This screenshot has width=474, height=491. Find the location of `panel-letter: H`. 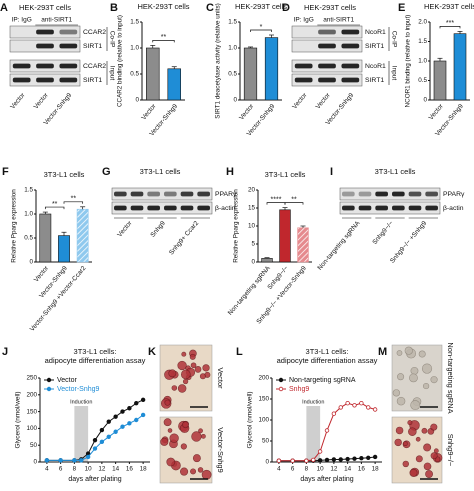

panel-letter: H is located at coordinates (230, 172).